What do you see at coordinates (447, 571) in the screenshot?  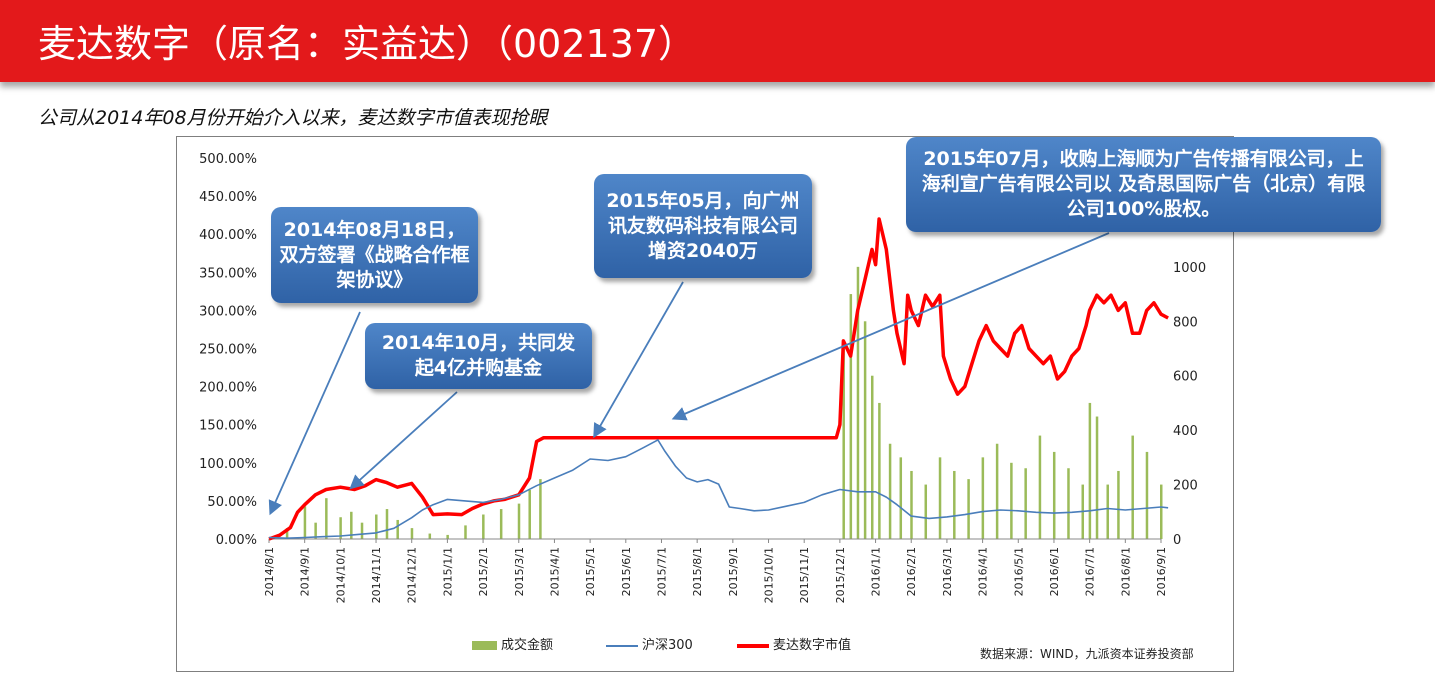 I see `x-tick-label: 2015/1/1` at bounding box center [447, 571].